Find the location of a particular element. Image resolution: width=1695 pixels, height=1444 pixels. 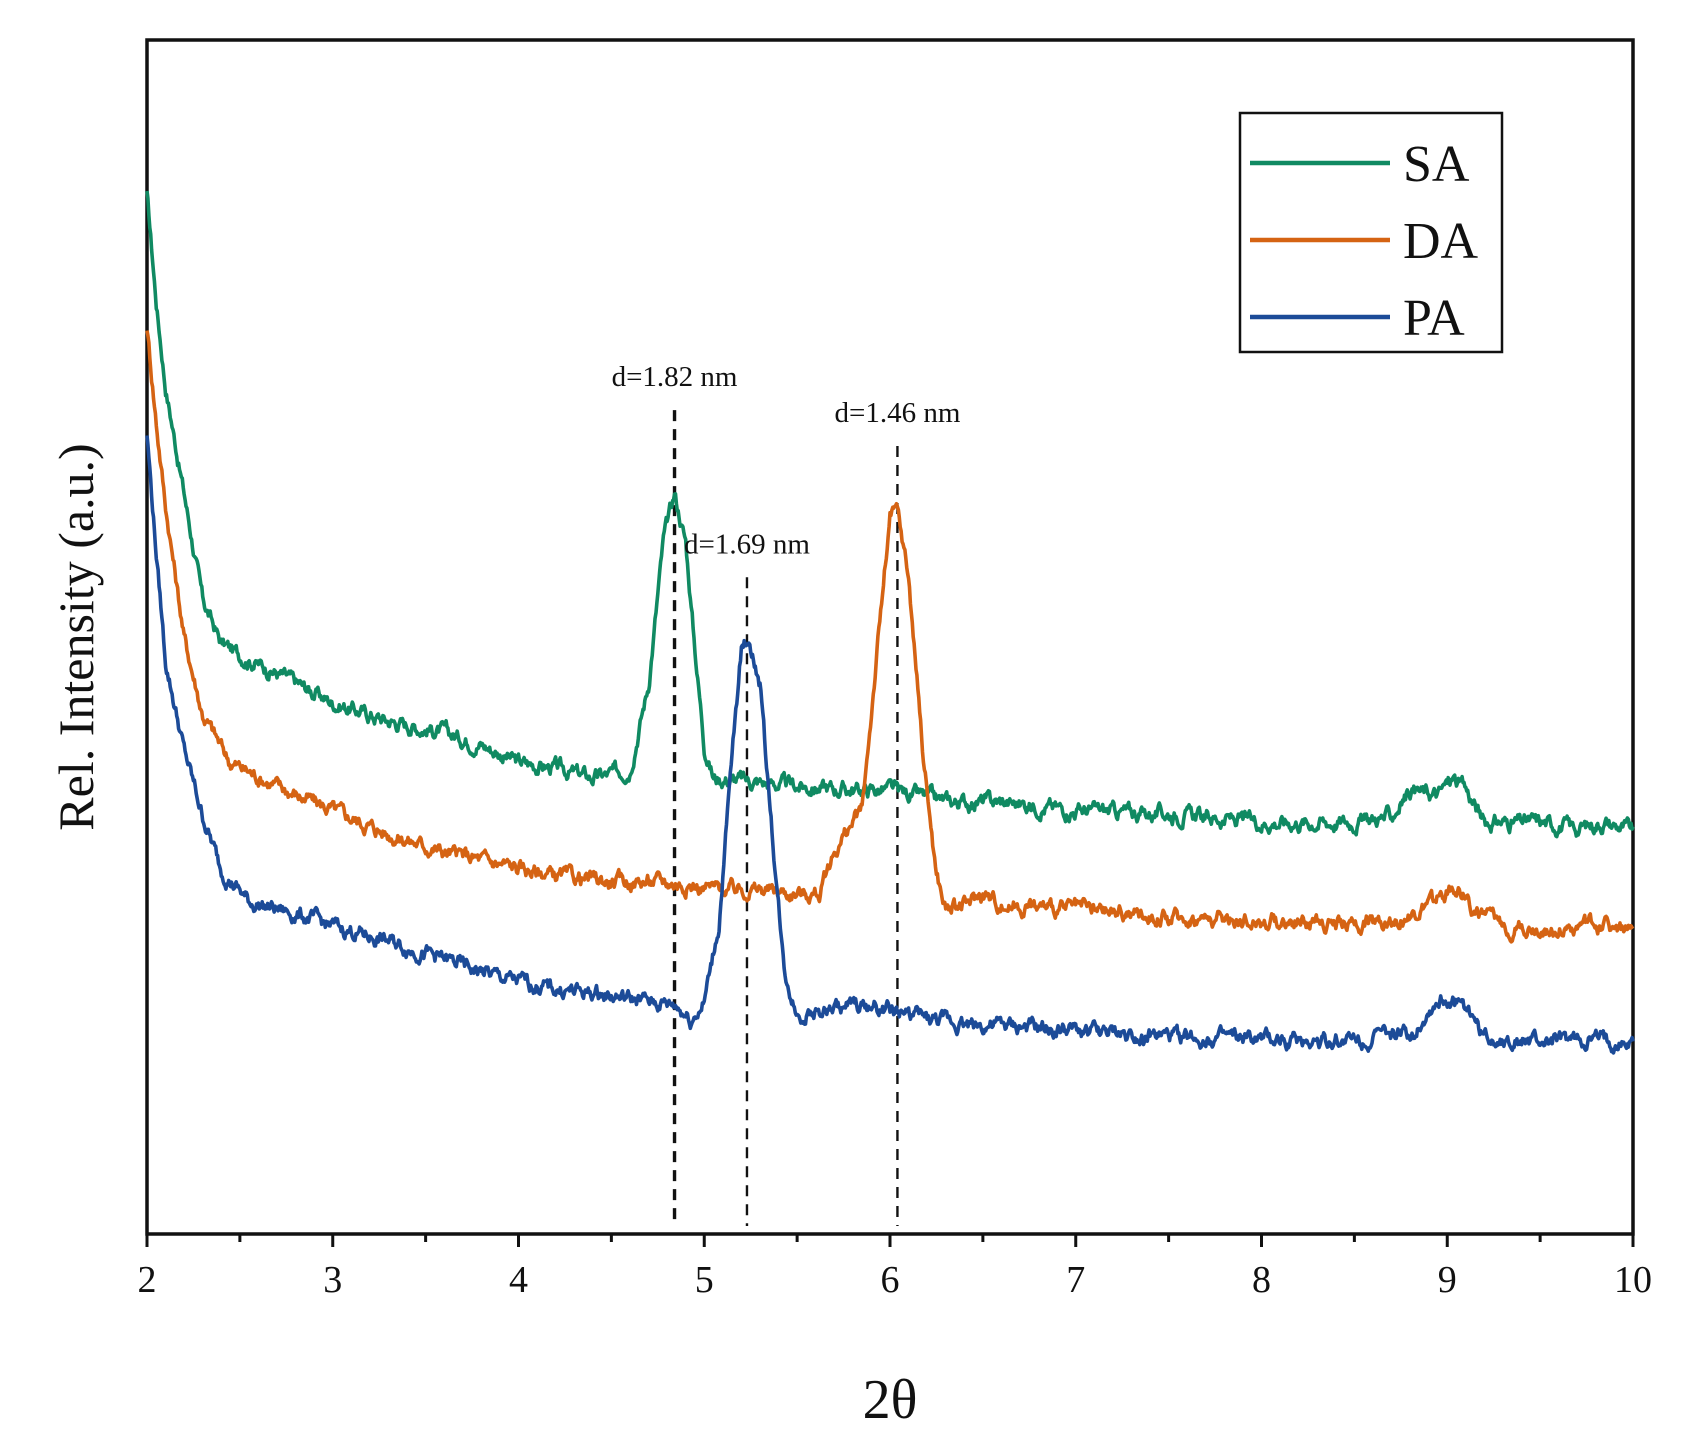

x-tick-label: 9 is located at coordinates (1447, 1280).